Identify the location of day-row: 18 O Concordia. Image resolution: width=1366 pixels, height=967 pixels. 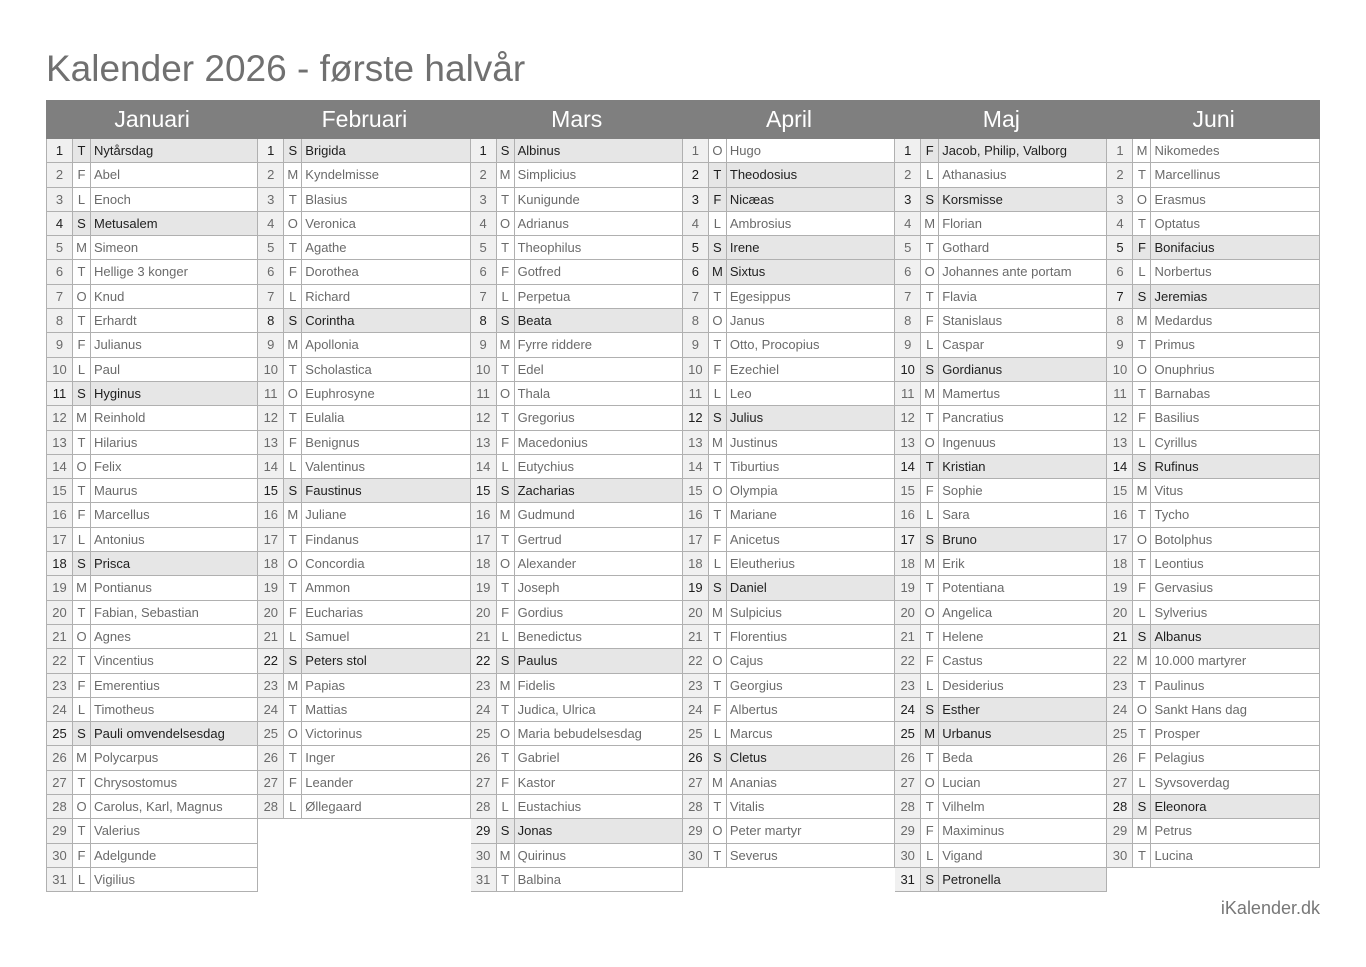
(364, 564).